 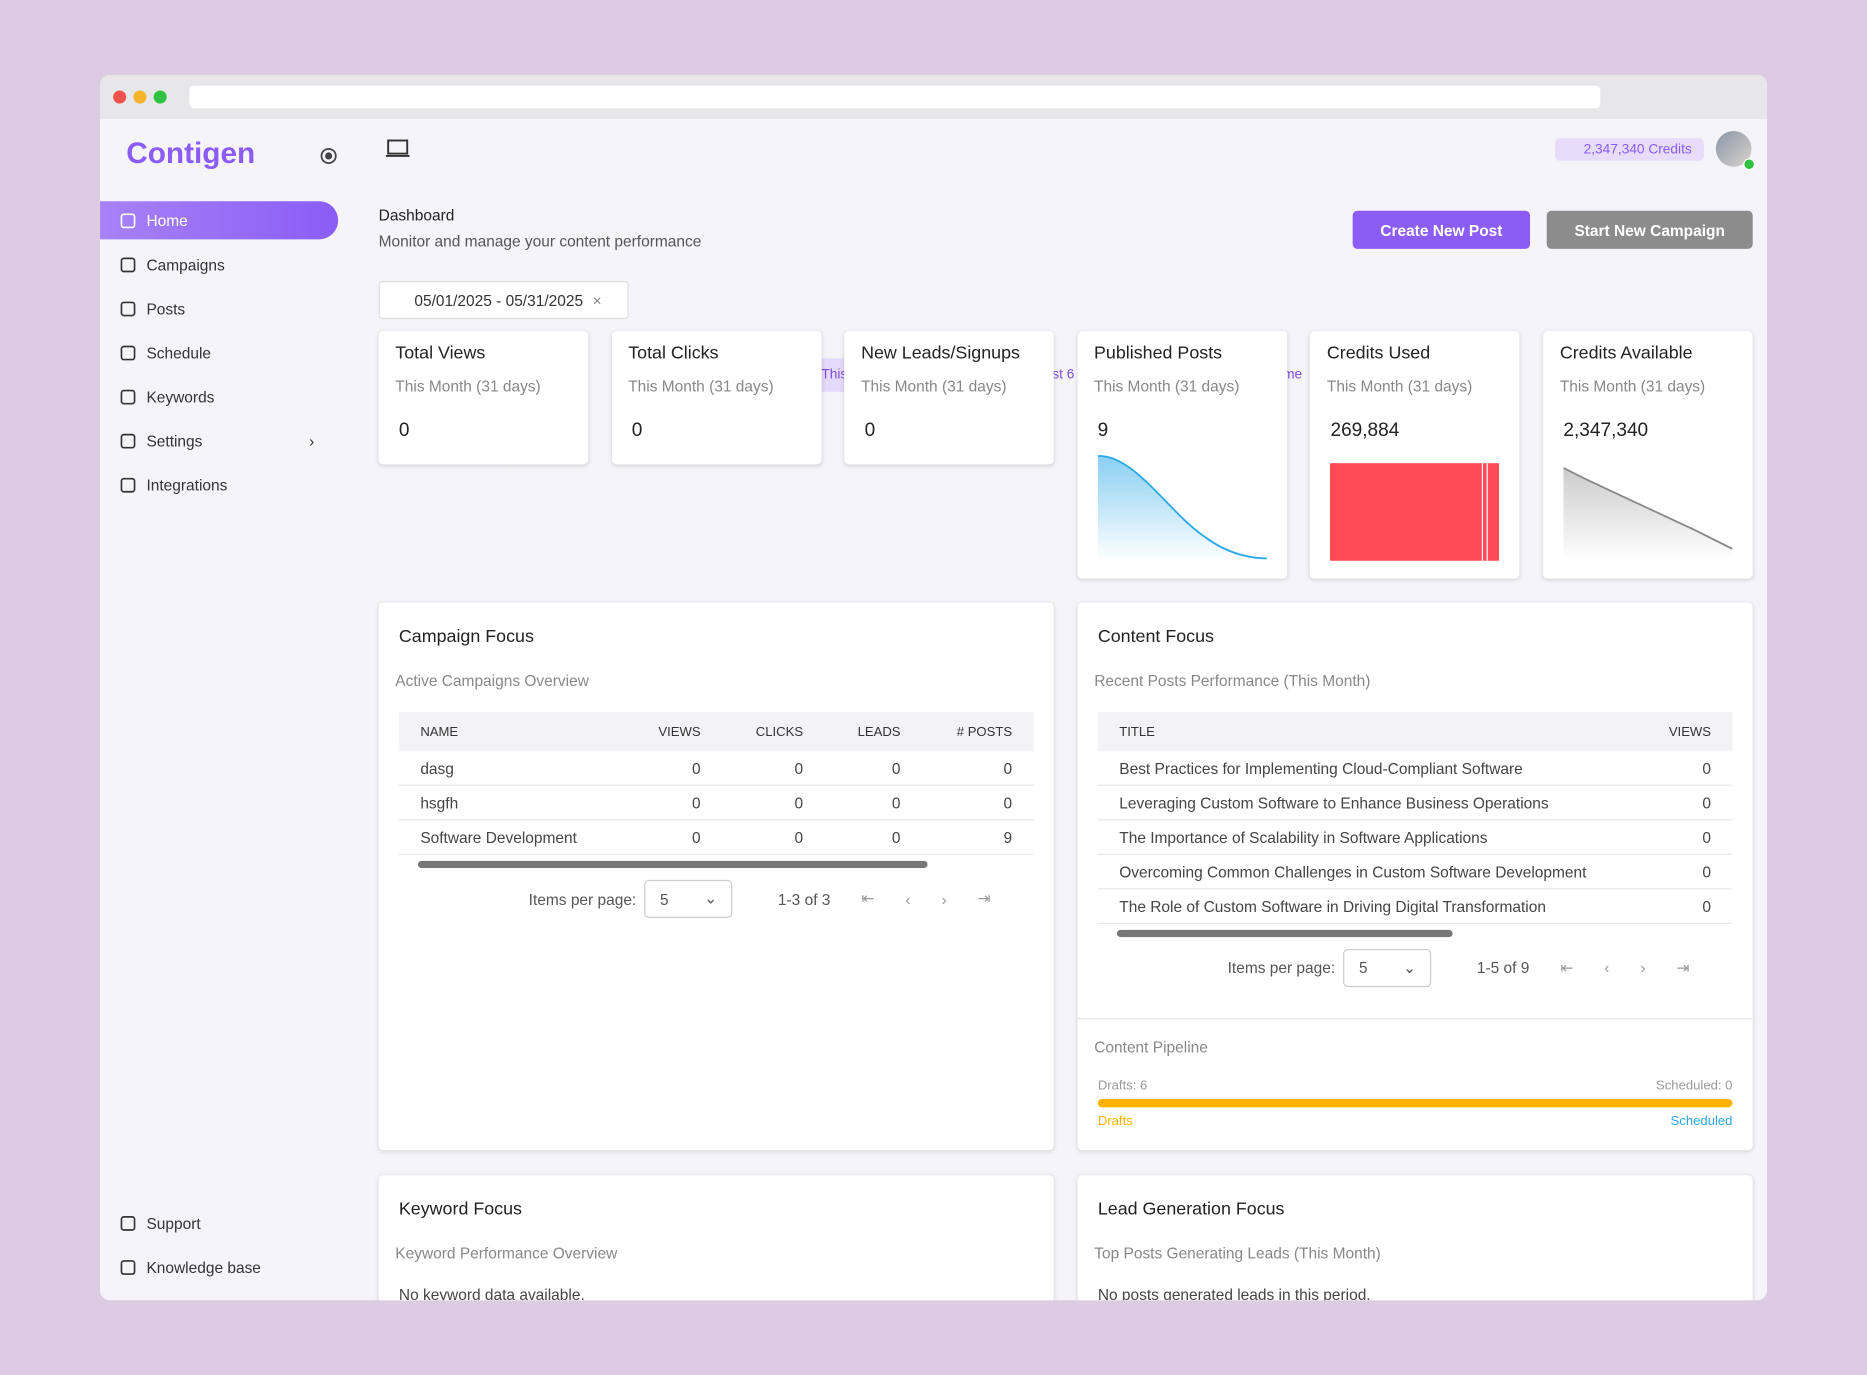 What do you see at coordinates (1649, 229) in the screenshot?
I see `start-campaign-button: Start New Campaign` at bounding box center [1649, 229].